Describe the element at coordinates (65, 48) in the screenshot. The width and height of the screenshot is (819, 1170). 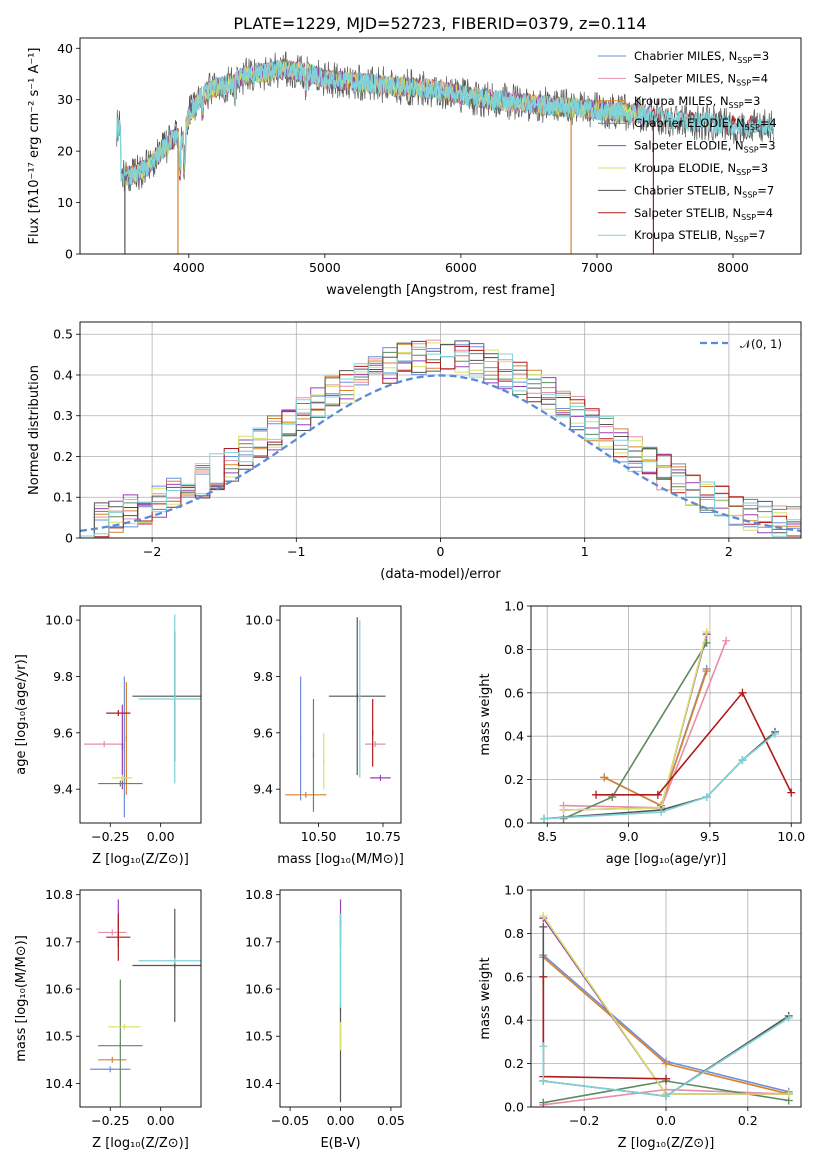
I see `spectrum-ytick-label: 40` at that location.